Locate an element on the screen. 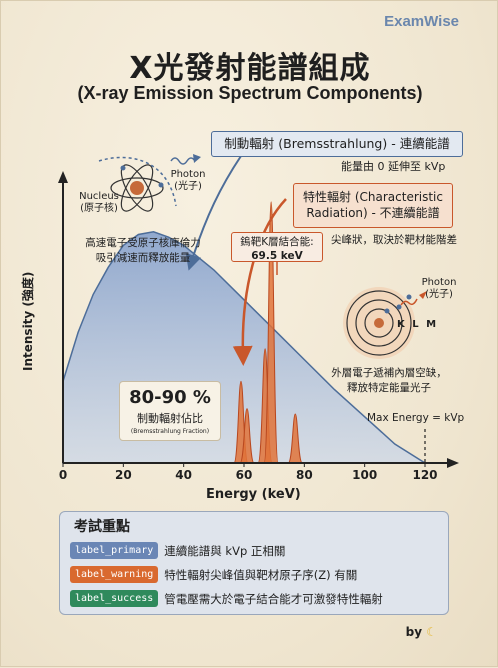 This screenshot has width=498, height=668. characteristic-note: 尖峰狀，取決於靶材能階差 is located at coordinates (394, 240).